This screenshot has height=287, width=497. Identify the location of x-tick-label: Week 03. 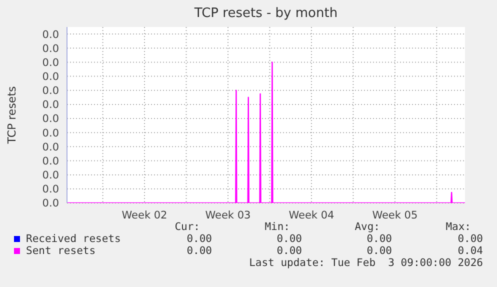
(228, 215).